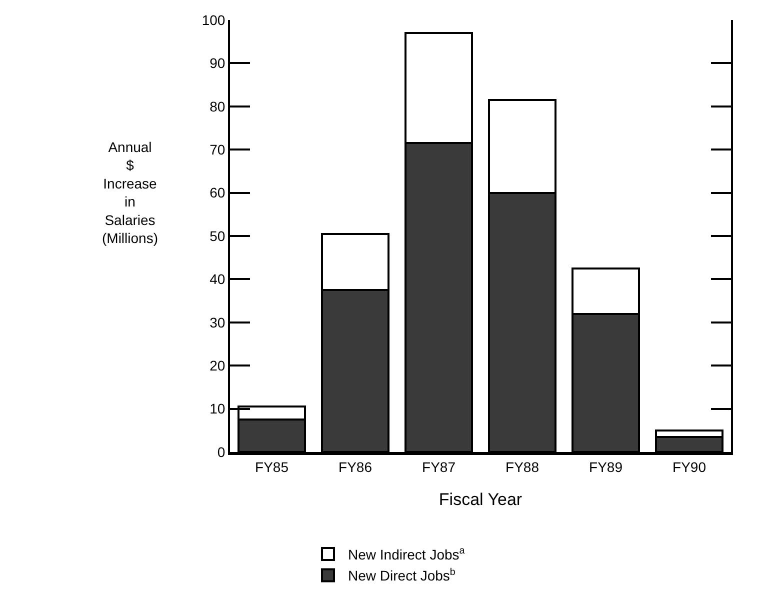 Image resolution: width=781 pixels, height=604 pixels. What do you see at coordinates (218, 192) in the screenshot?
I see `y-tick-label: 60` at bounding box center [218, 192].